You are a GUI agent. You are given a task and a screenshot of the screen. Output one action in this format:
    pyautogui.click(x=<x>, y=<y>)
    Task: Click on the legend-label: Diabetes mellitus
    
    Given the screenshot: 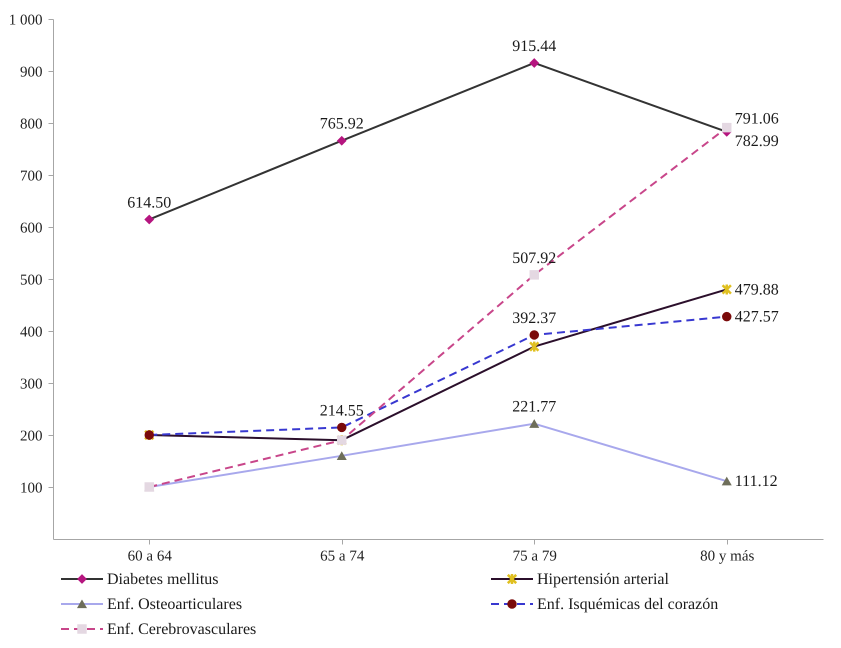 What is the action you would take?
    pyautogui.click(x=163, y=579)
    